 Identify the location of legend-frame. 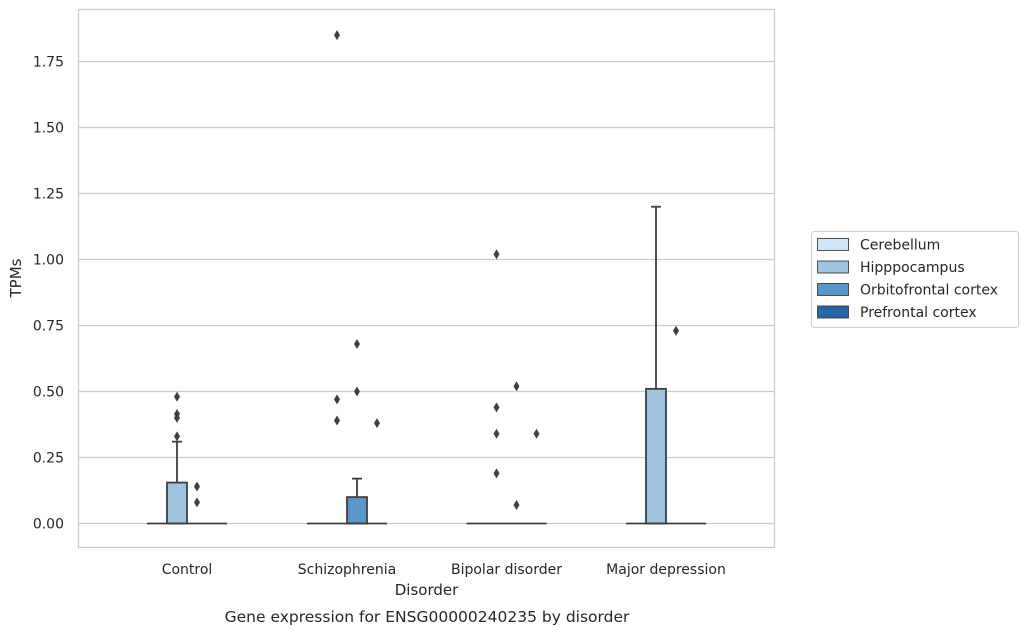
(915, 279).